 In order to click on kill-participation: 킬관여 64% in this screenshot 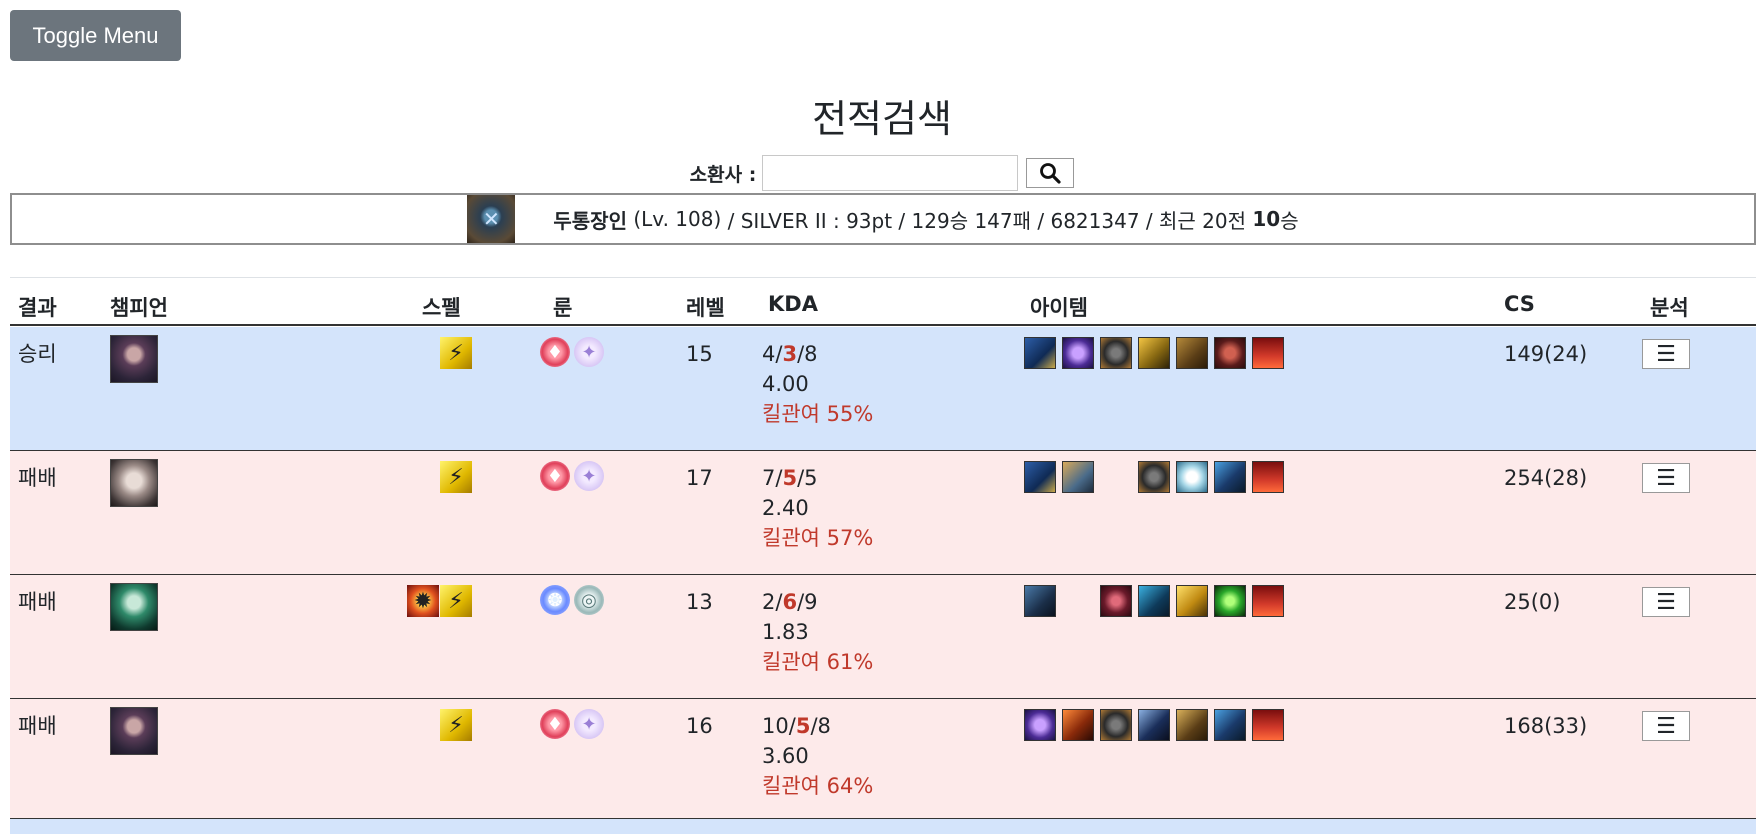, I will do `click(818, 786)`.